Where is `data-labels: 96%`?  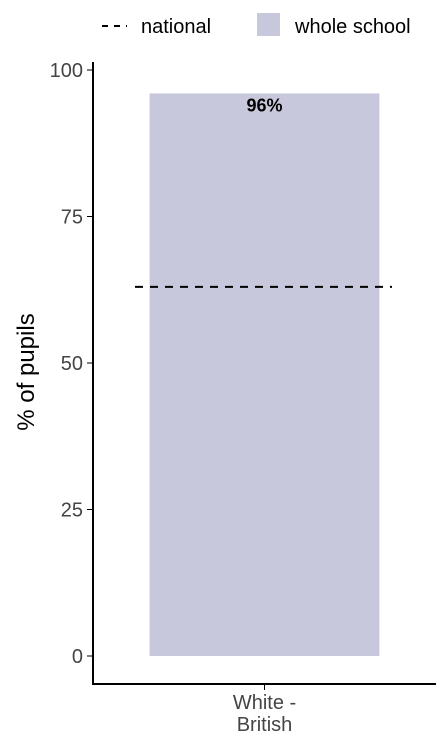 data-labels: 96% is located at coordinates (264, 105).